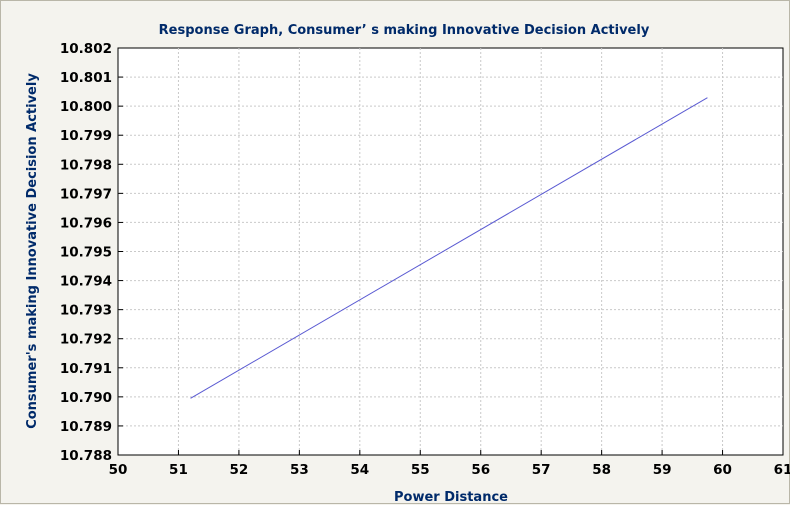 This screenshot has height=505, width=790. I want to click on x-tick-label: 57, so click(541, 470).